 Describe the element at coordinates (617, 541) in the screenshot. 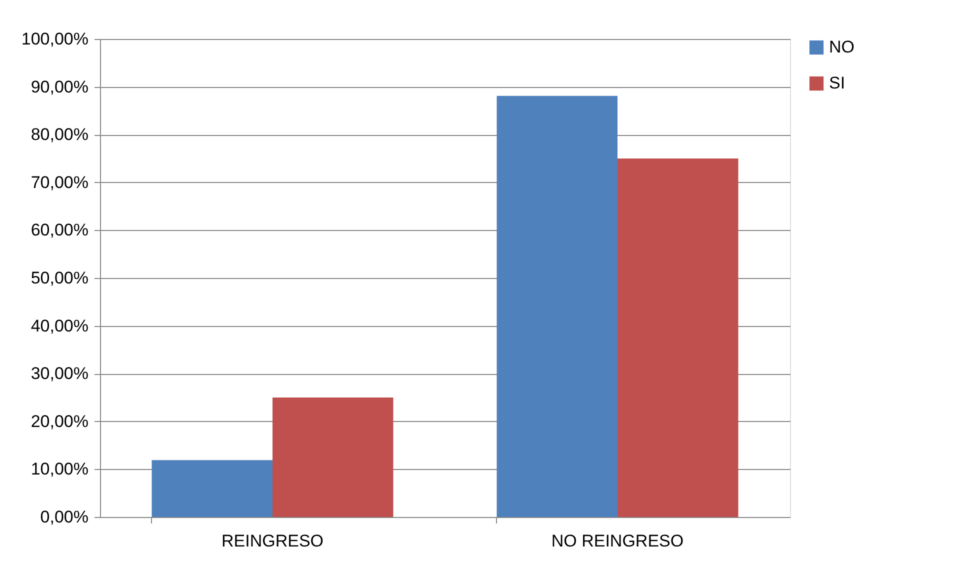

I see `x-tick-label: NO REINGRESO` at that location.